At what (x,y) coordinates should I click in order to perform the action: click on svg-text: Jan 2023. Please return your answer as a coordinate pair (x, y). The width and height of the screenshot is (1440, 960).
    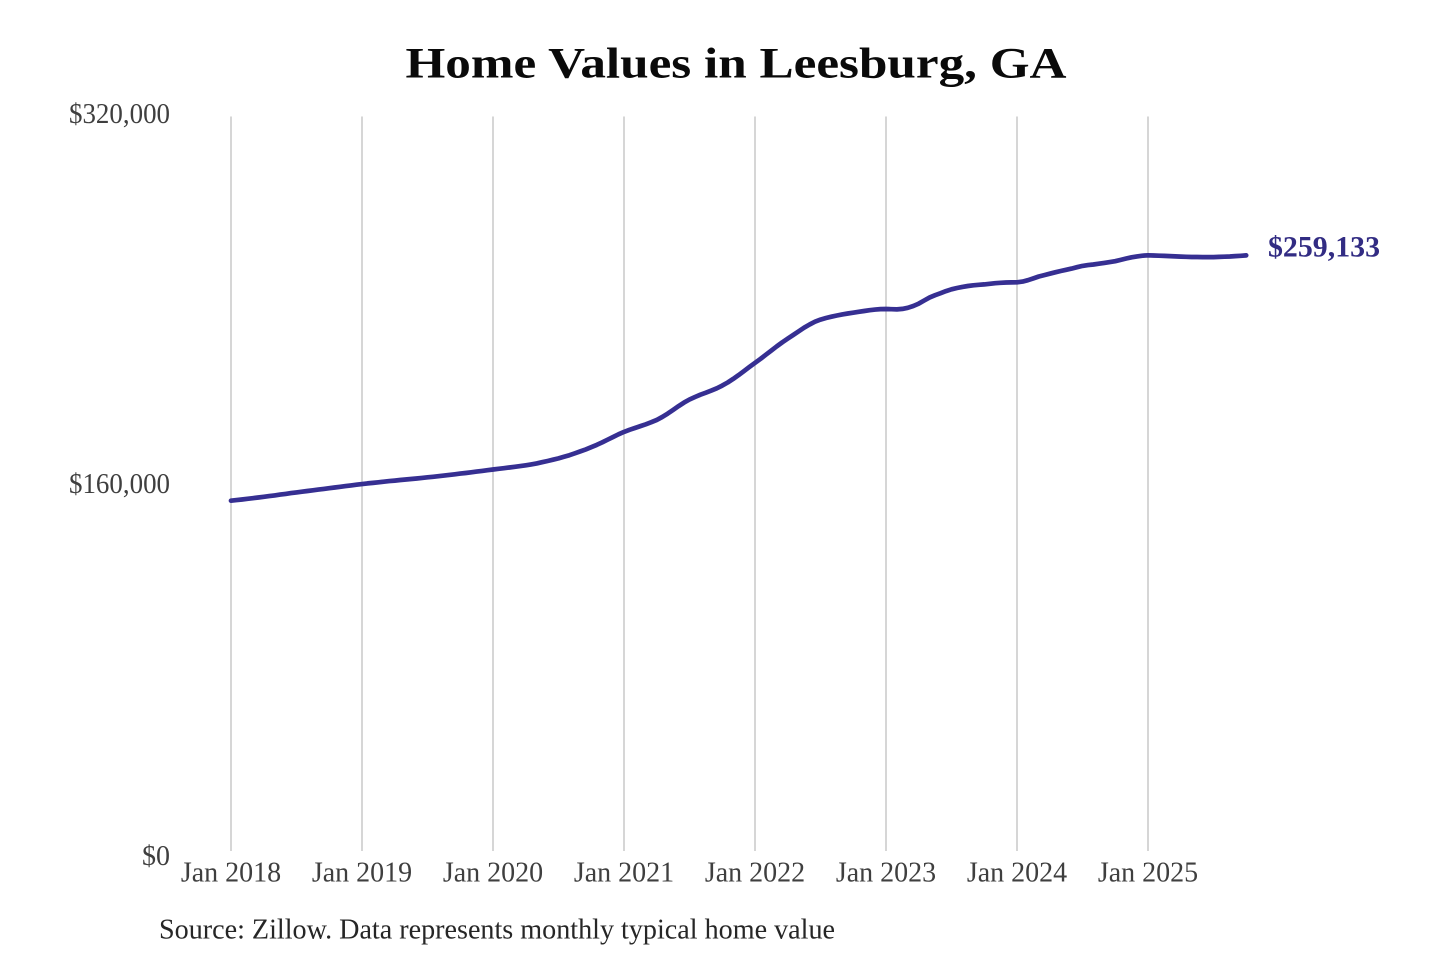
    Looking at the image, I should click on (886, 873).